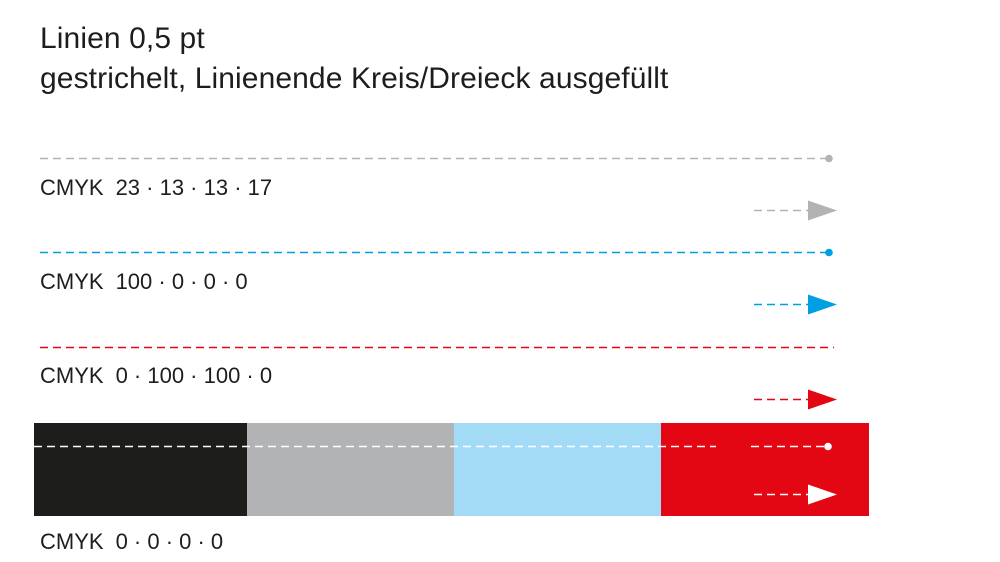 Image resolution: width=1000 pixels, height=562 pixels. I want to click on swatch-light-blue, so click(557, 469).